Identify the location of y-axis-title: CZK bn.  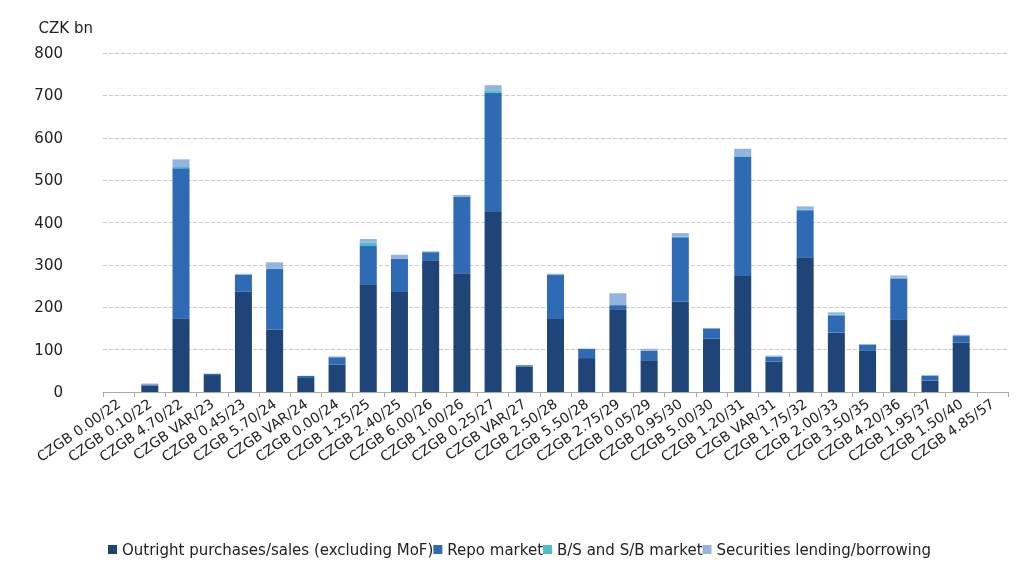
(65, 27).